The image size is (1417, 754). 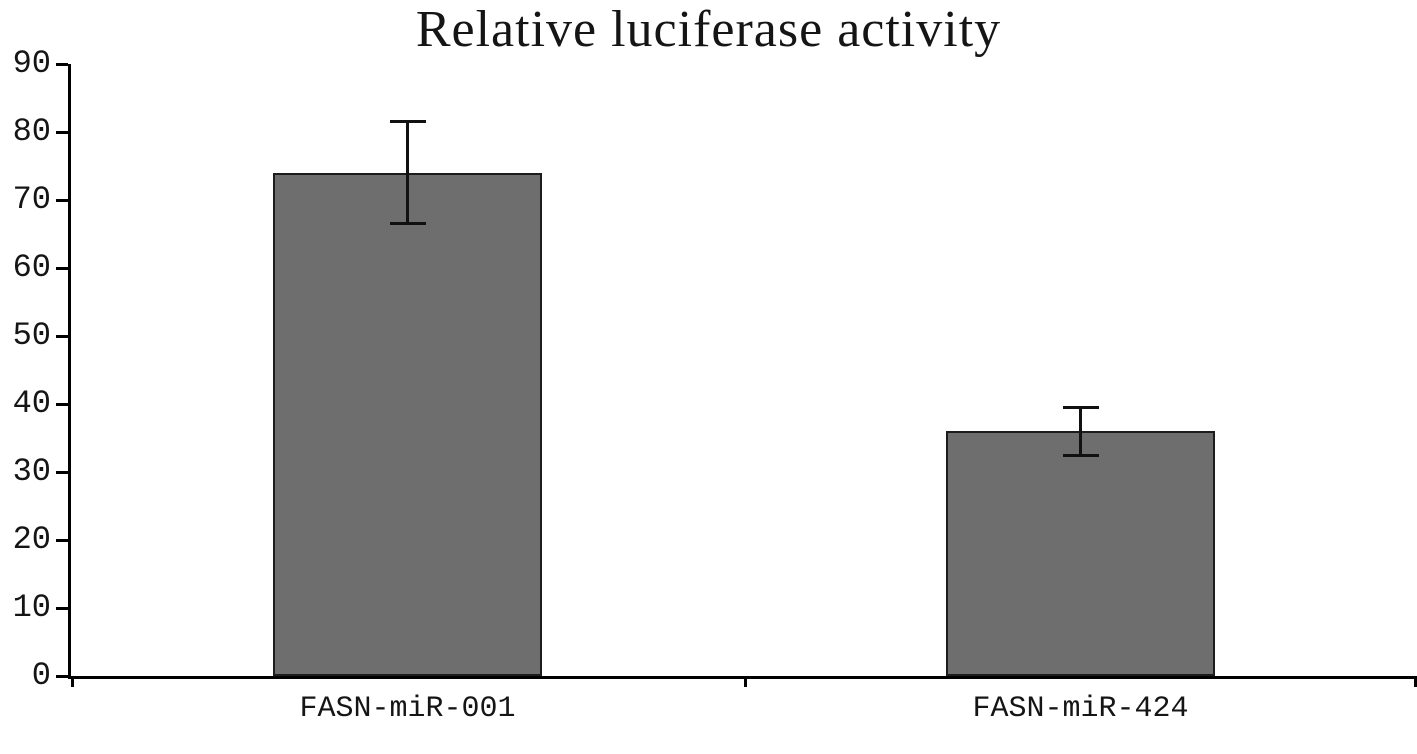 I want to click on y-tick-label: 10, so click(x=31, y=607).